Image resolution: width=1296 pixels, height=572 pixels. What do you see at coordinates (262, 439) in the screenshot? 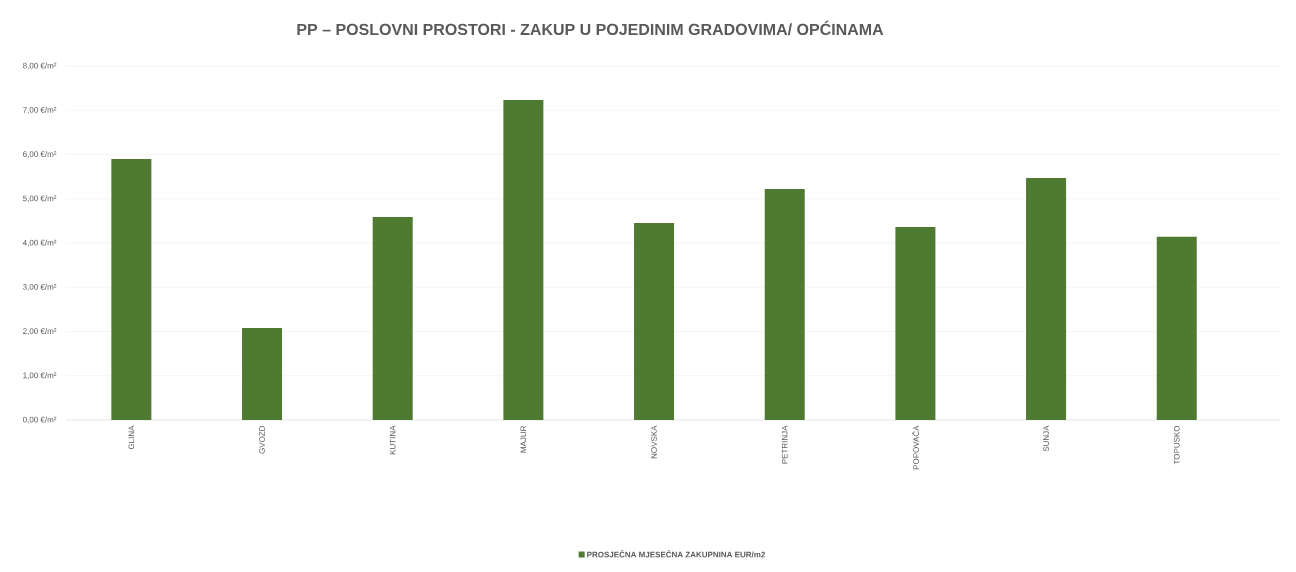
I see `x-tick-label: GVOZD` at bounding box center [262, 439].